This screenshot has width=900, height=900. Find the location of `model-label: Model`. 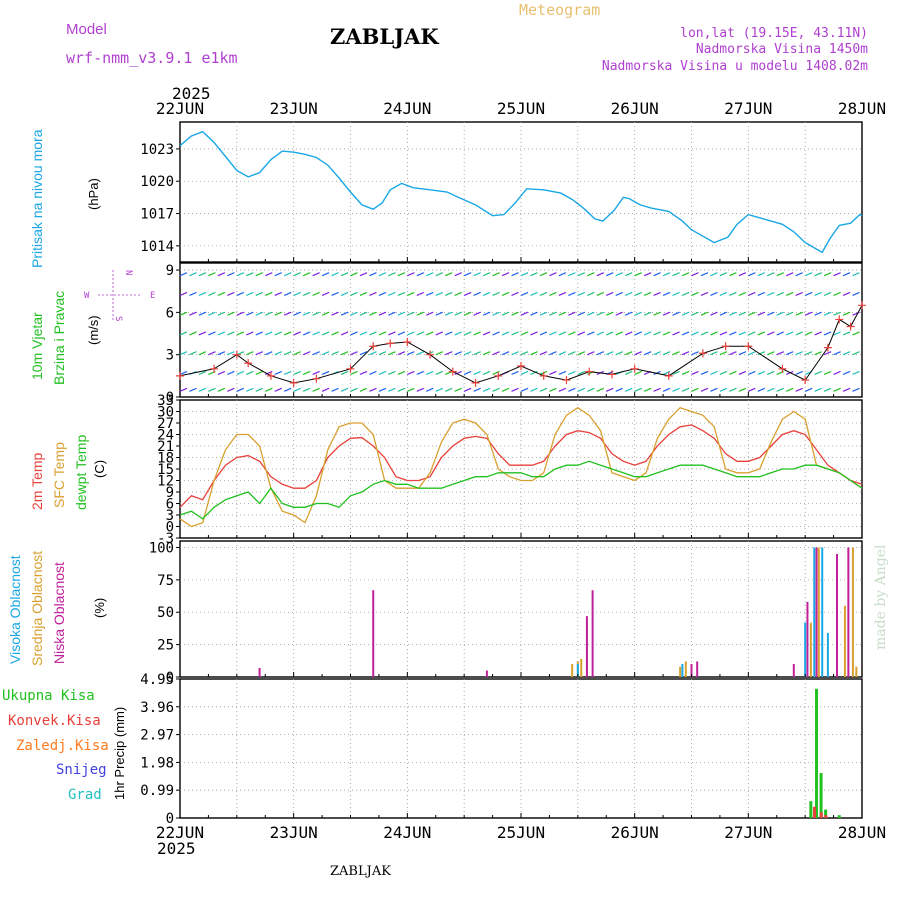

model-label: Model is located at coordinates (86, 29).